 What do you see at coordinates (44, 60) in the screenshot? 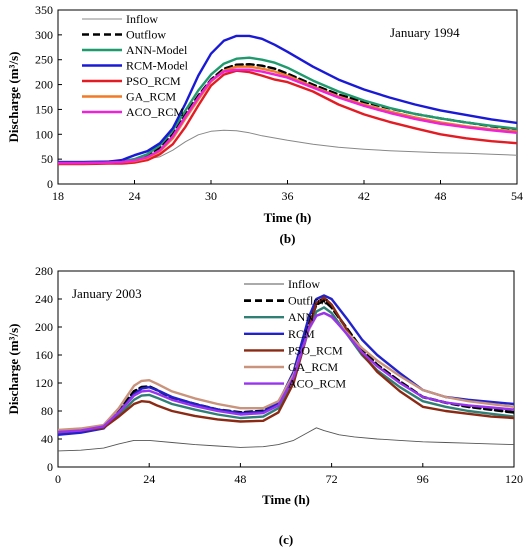
I see `y-tick-label: 250` at bounding box center [44, 60].